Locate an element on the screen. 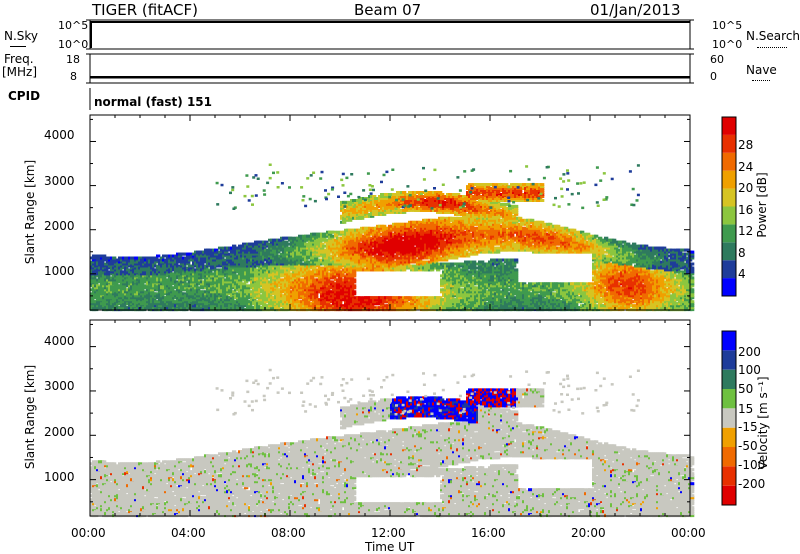 The image size is (800, 554). freq-frame is located at coordinates (390, 68).